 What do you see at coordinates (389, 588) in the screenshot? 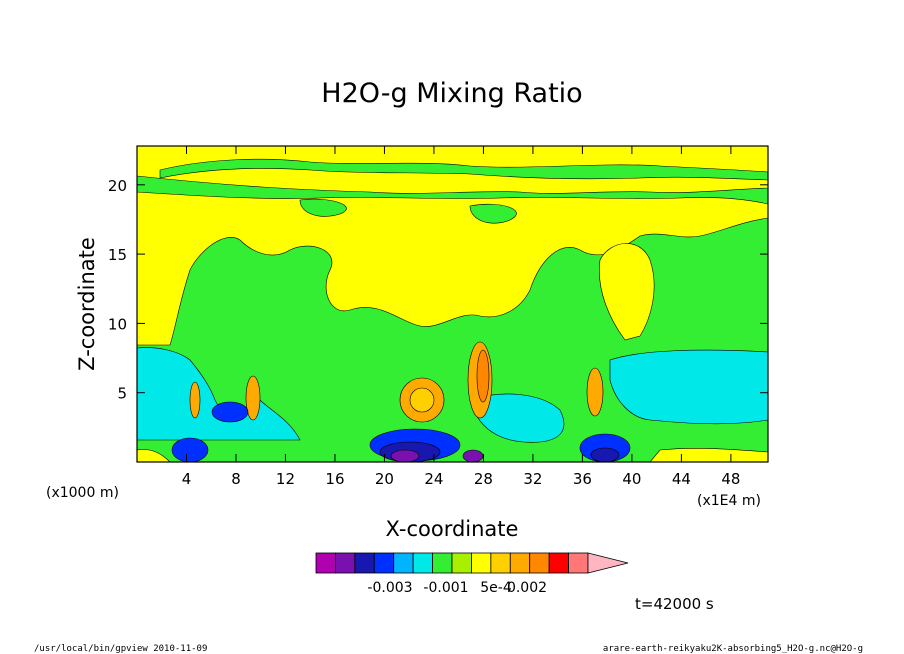
I see `colorbar-label: -0.003` at bounding box center [389, 588].